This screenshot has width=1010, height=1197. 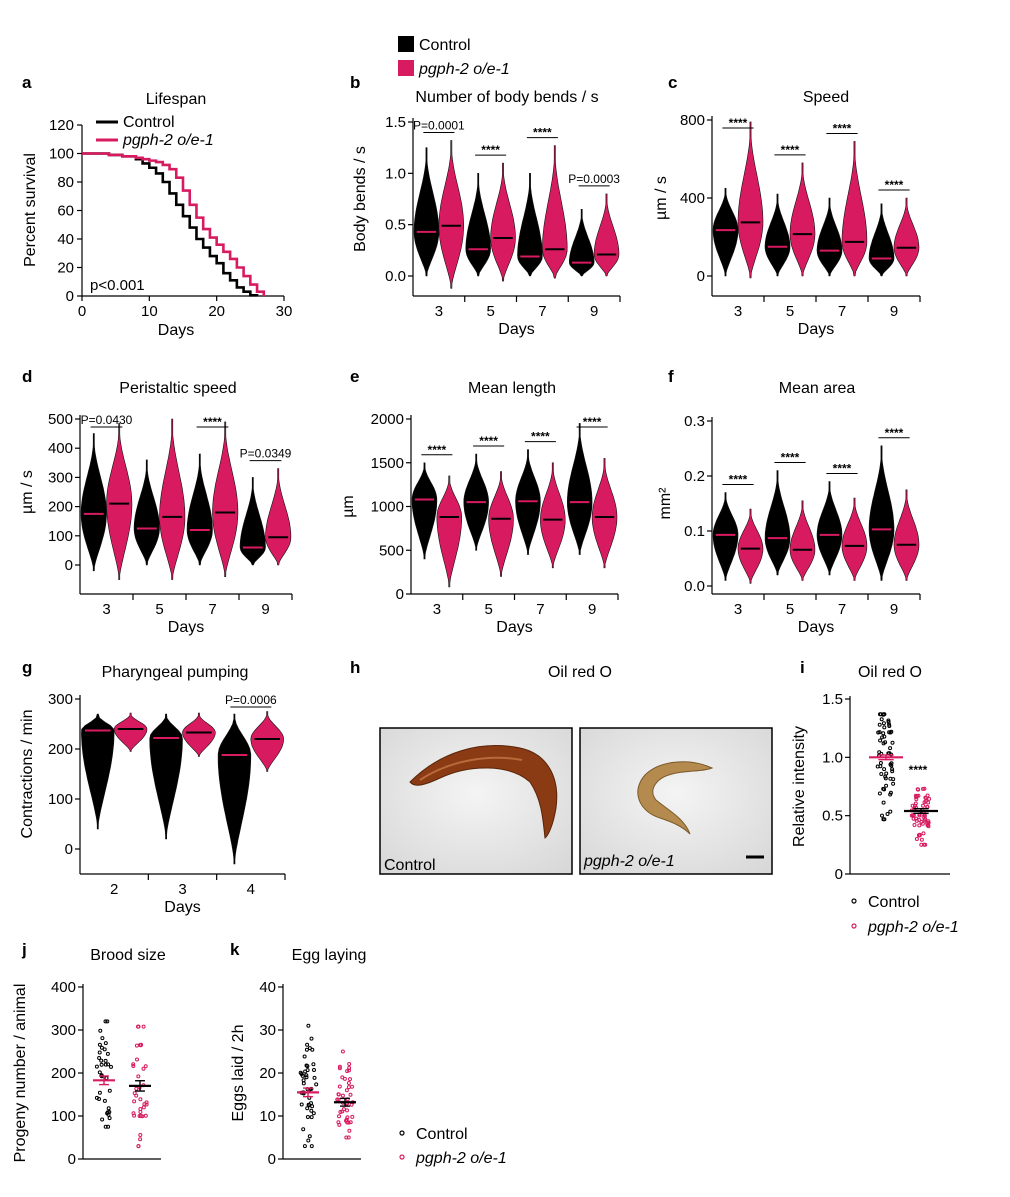 I want to click on y-tick-label: 20, so click(x=65, y=268).